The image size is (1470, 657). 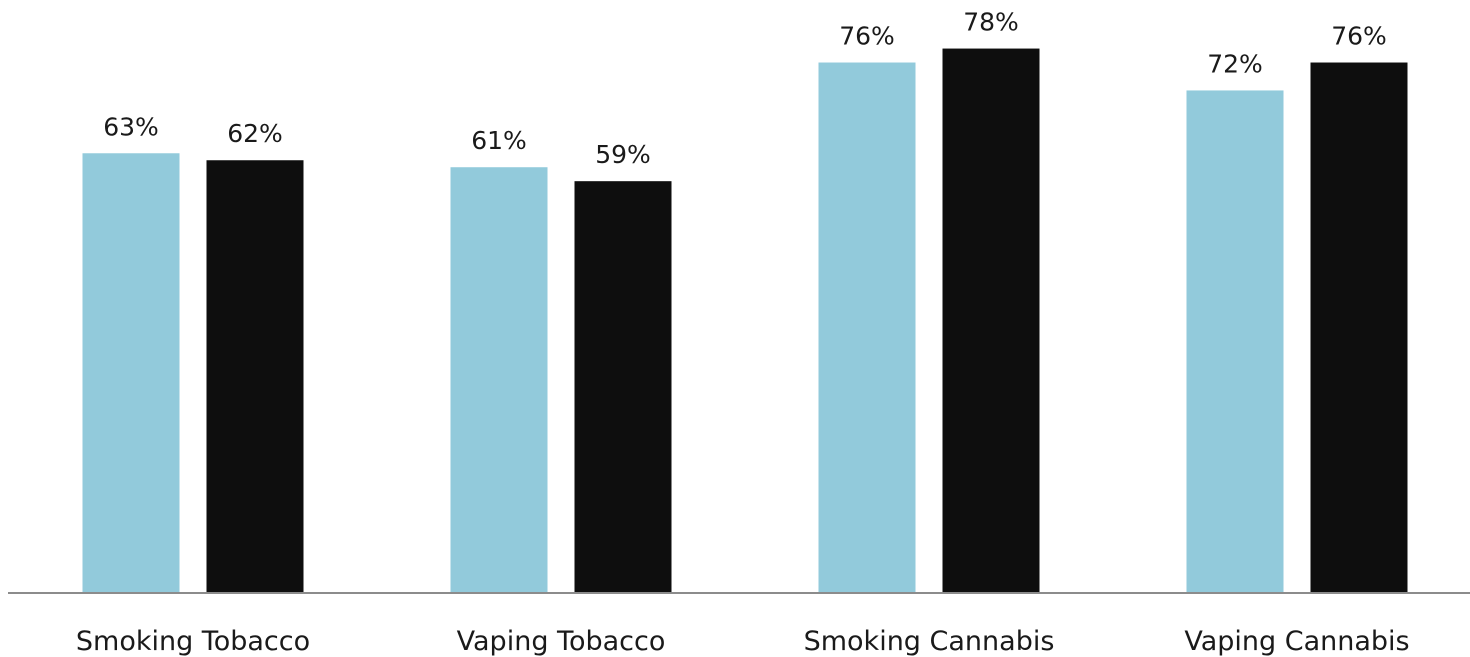 What do you see at coordinates (623, 154) in the screenshot?
I see `value-label-series2-2: 59%` at bounding box center [623, 154].